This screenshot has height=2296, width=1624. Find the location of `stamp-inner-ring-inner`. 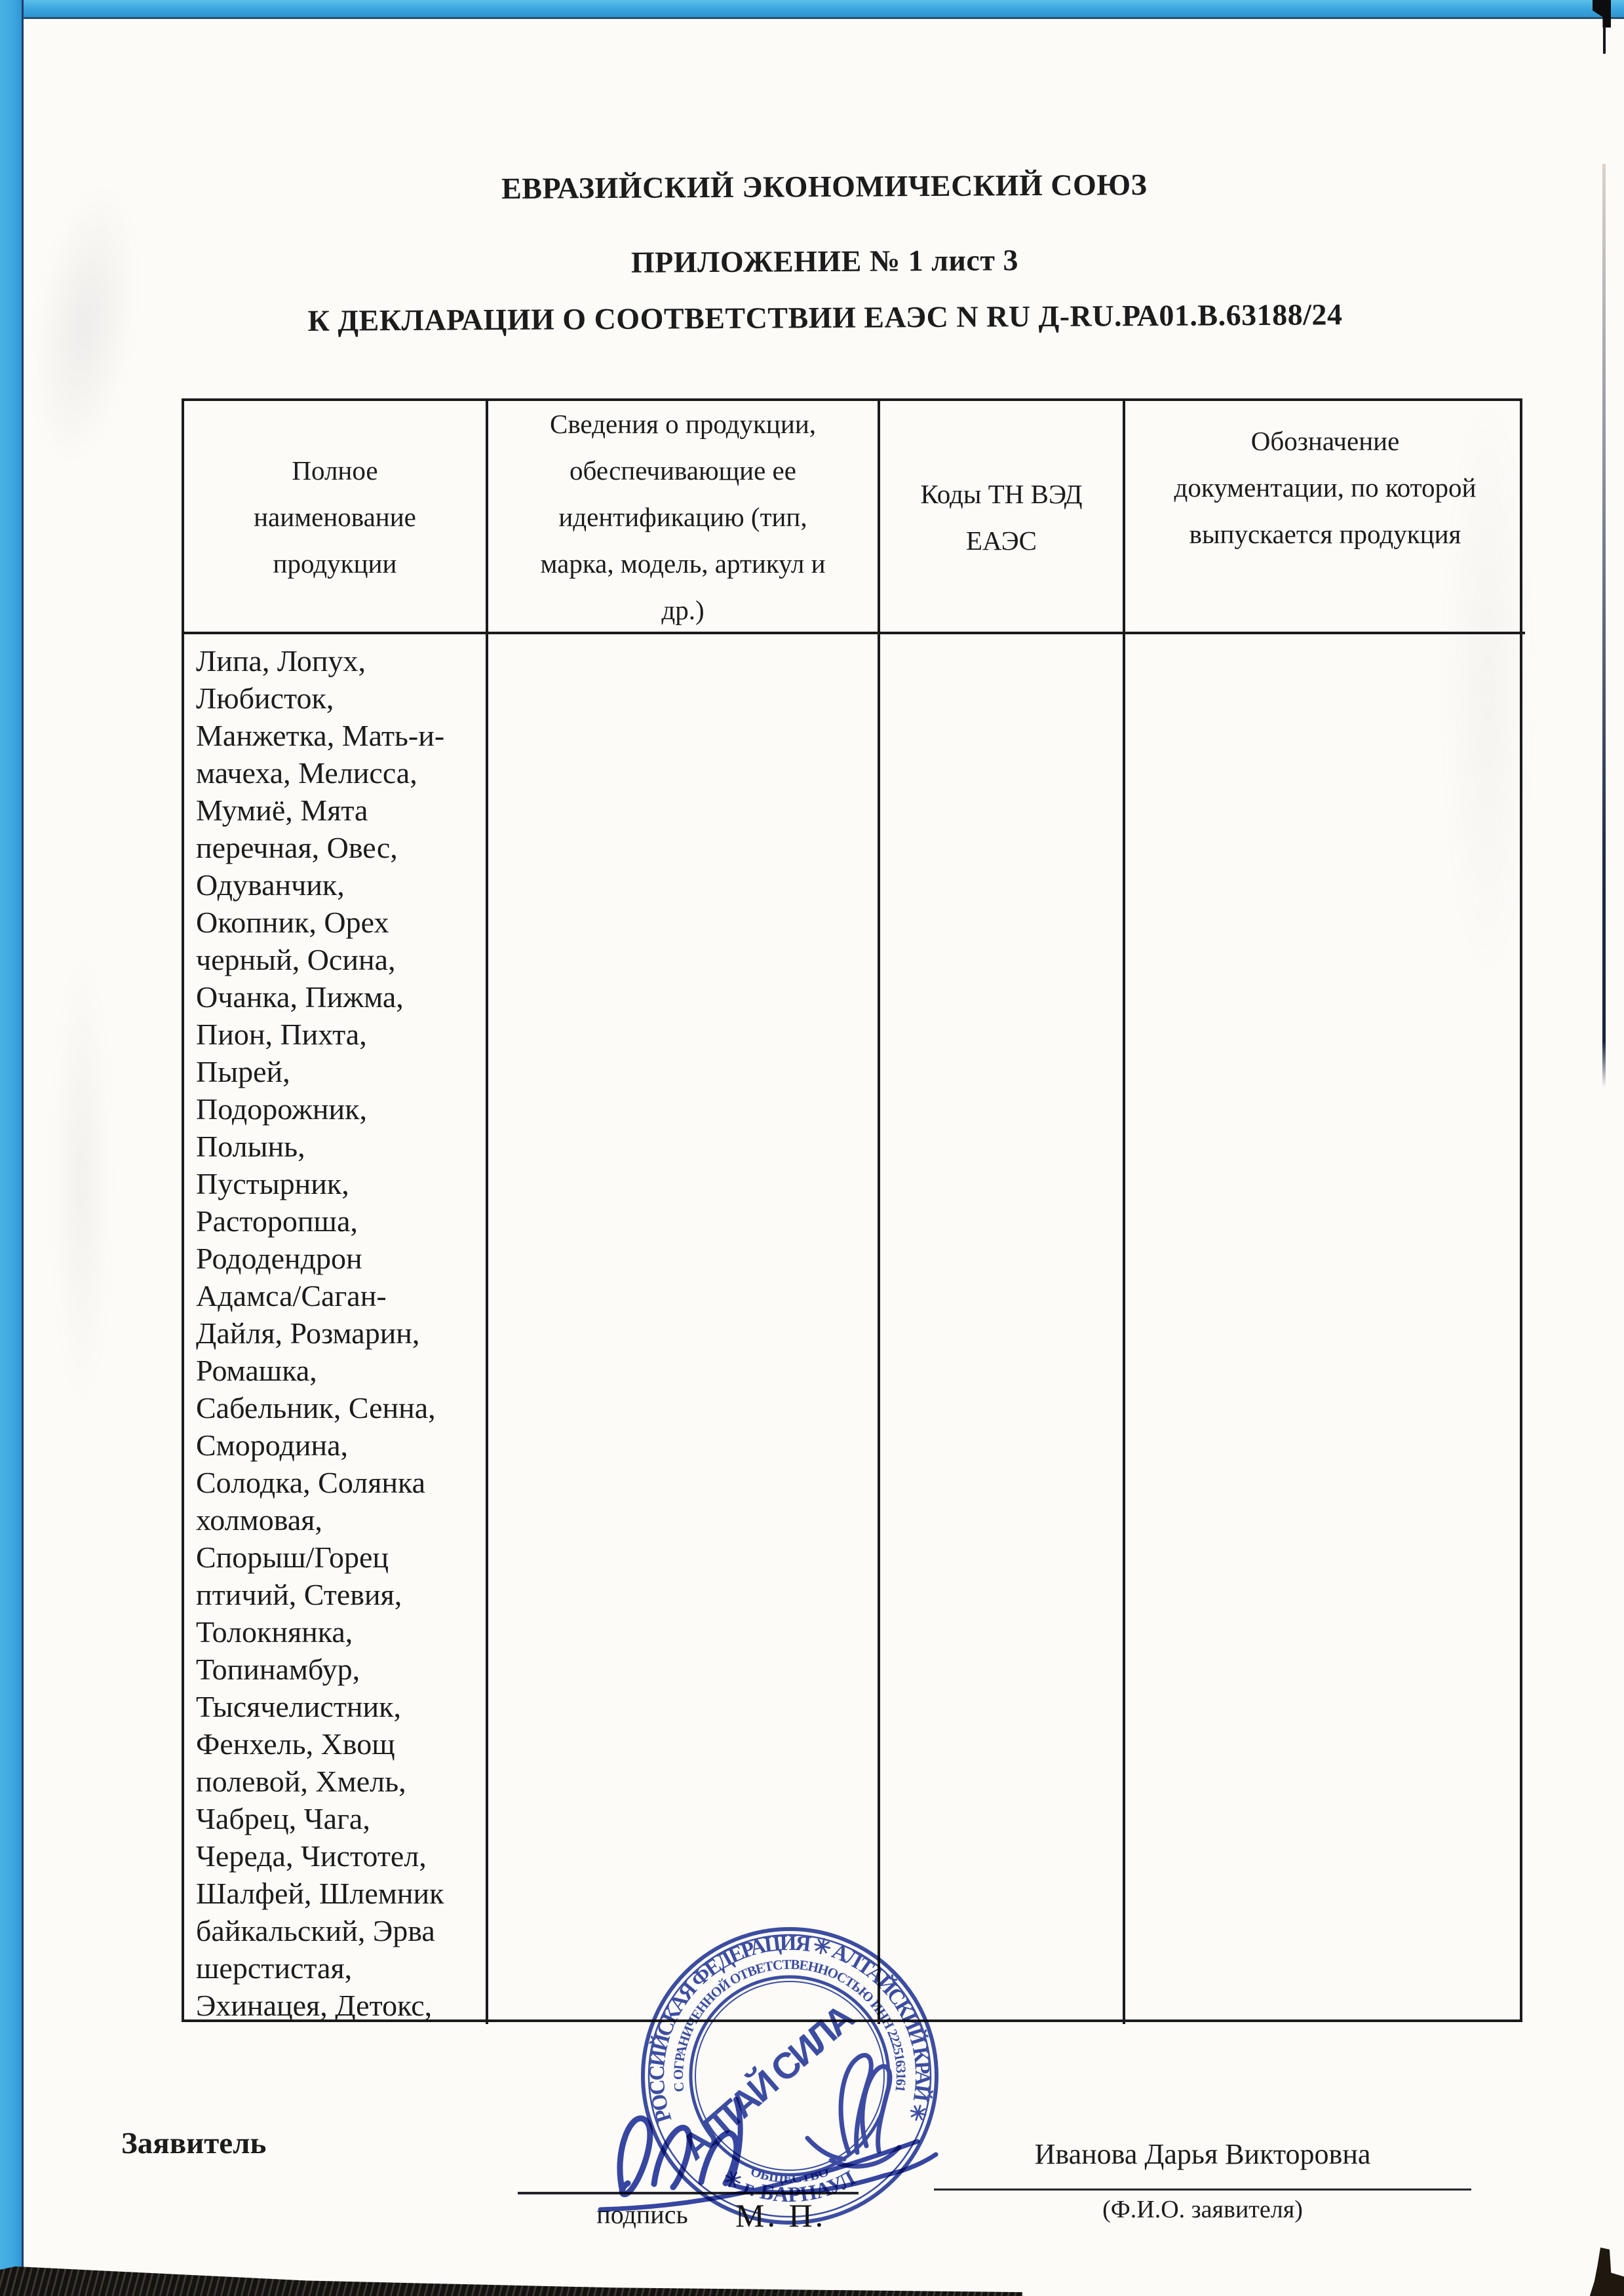

stamp-inner-ring-inner is located at coordinates (790, 2076).